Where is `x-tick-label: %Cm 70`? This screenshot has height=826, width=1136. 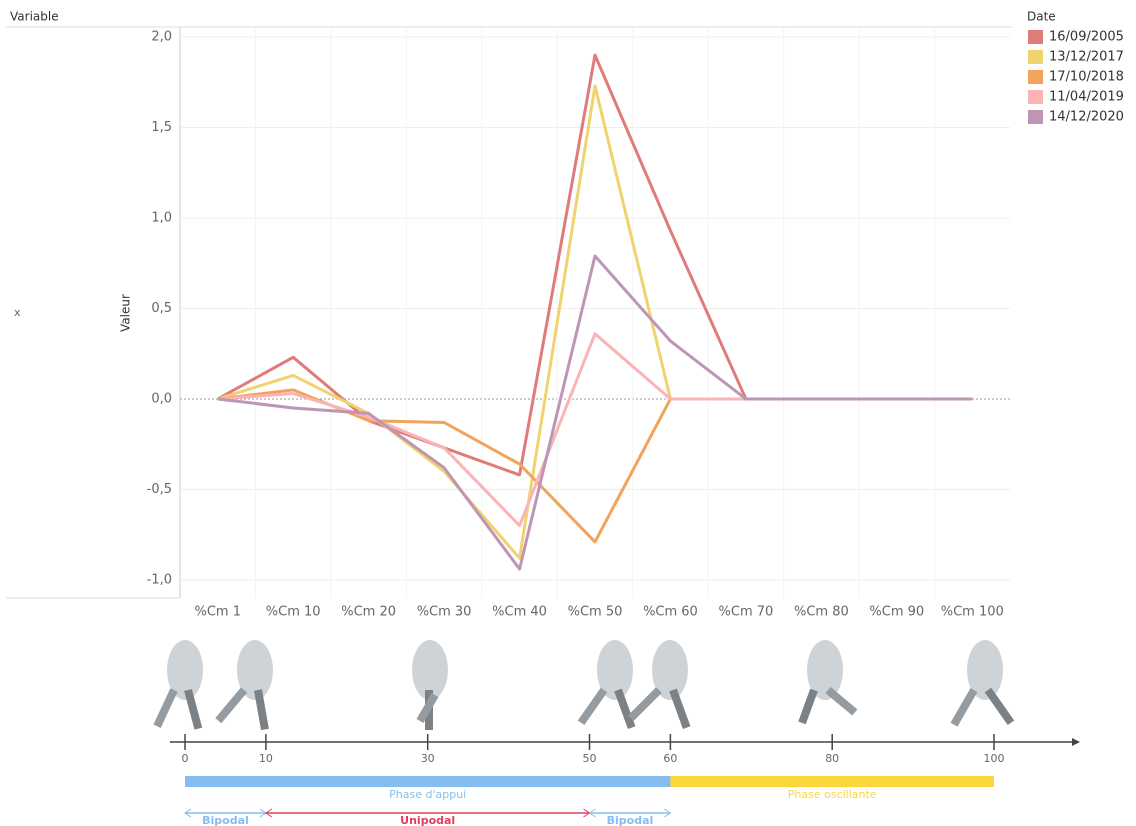 x-tick-label: %Cm 70 is located at coordinates (746, 612).